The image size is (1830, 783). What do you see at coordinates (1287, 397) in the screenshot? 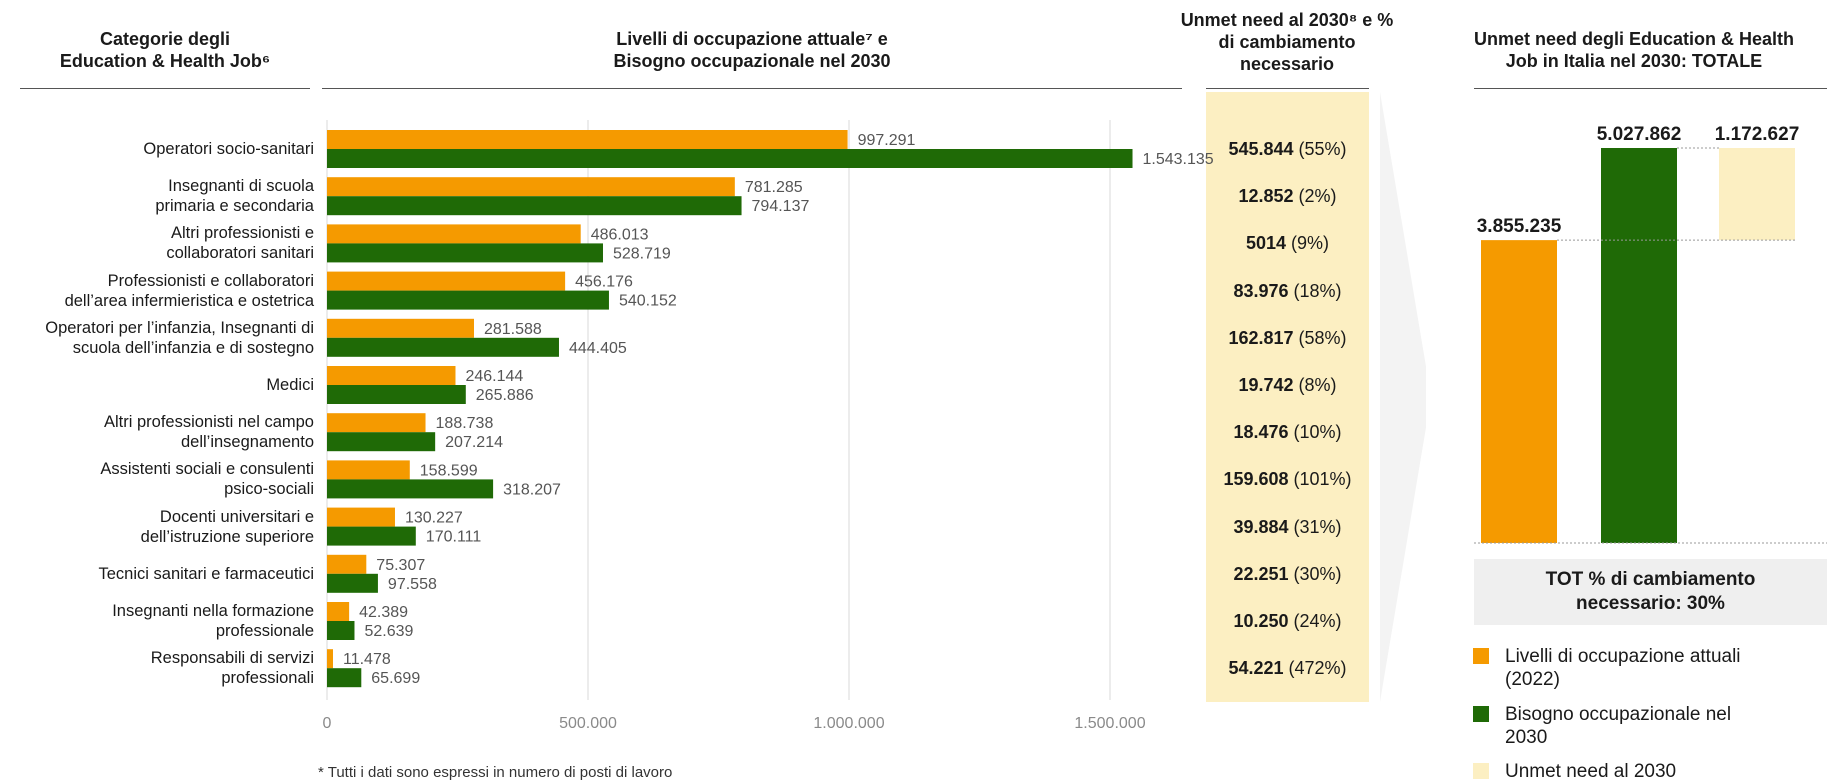
I see `unmet-column` at bounding box center [1287, 397].